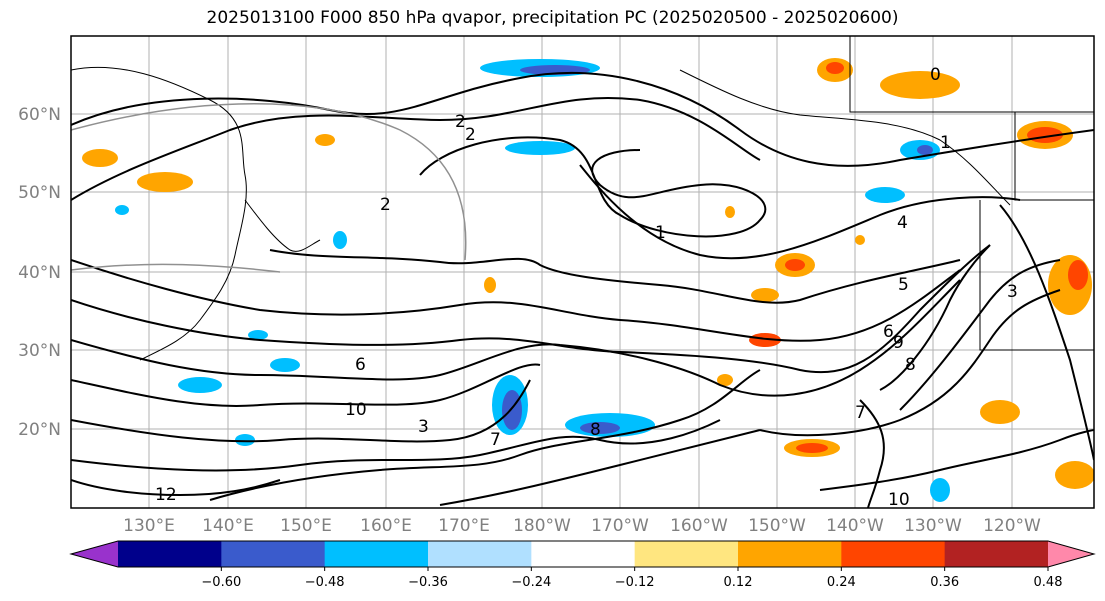 The height and width of the screenshot is (601, 1105). I want to click on colorbar-tick-label: 0.48, so click(1048, 582).